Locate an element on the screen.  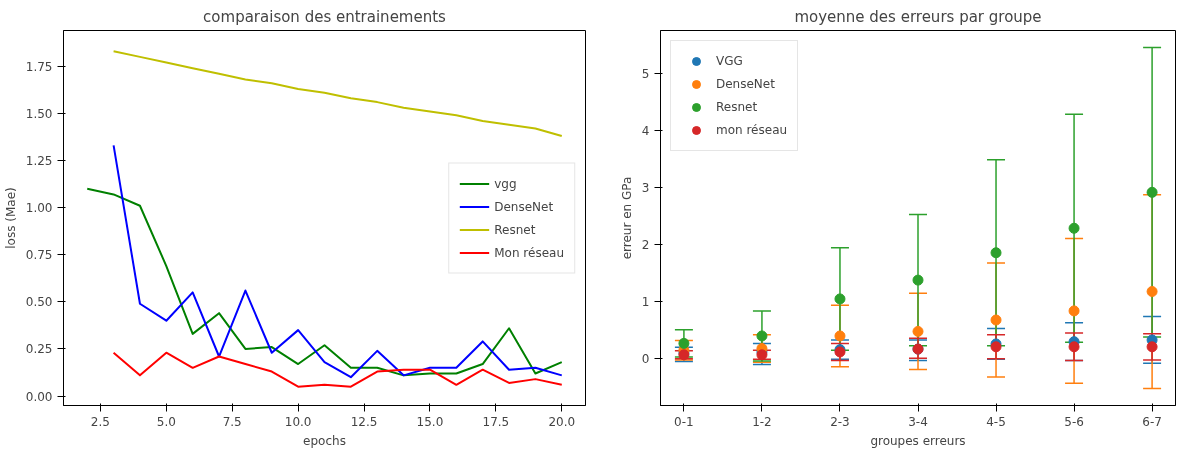
y-tick-label: 0.00 is located at coordinates (39, 396).